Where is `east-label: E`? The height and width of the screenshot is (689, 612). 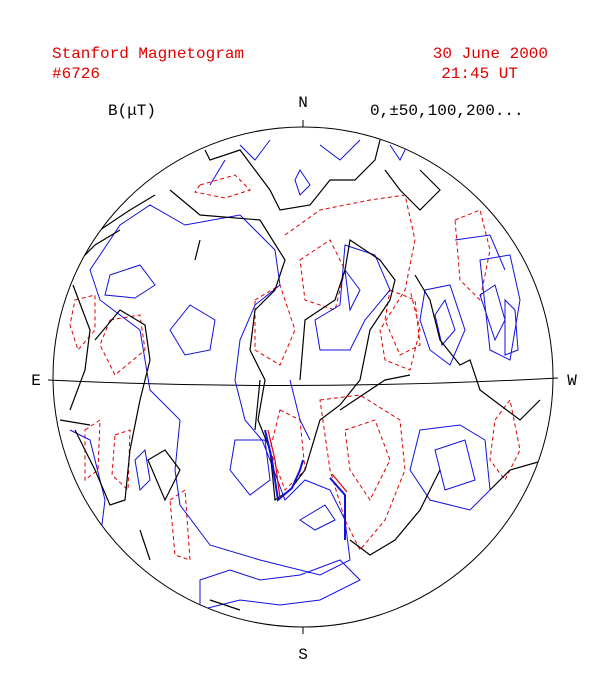 east-label: E is located at coordinates (36, 381).